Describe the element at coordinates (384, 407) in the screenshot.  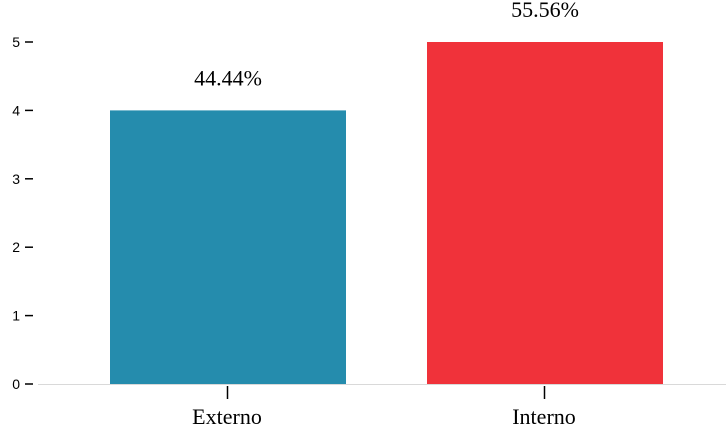
I see `x-axis: Externo Interno` at that location.